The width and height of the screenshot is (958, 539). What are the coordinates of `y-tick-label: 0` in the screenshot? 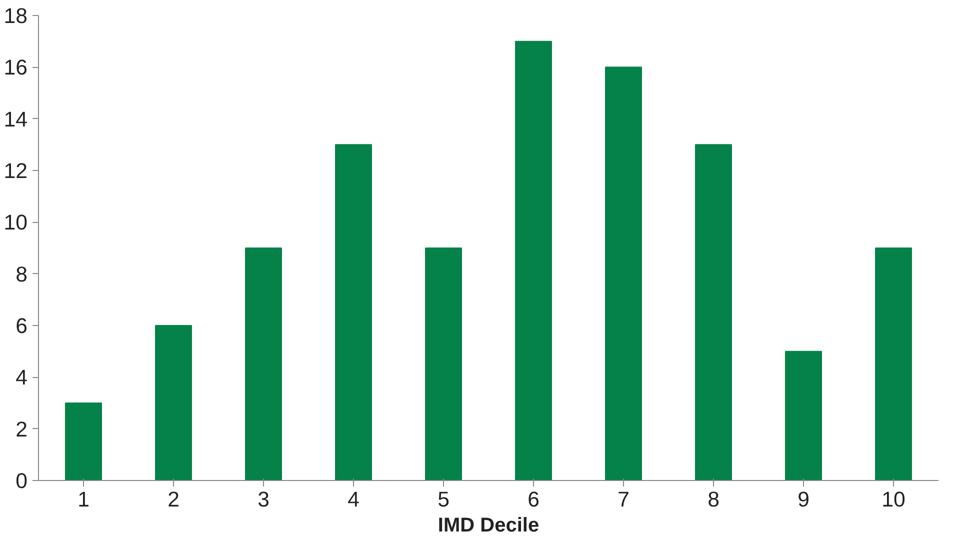 It's located at (22, 481).